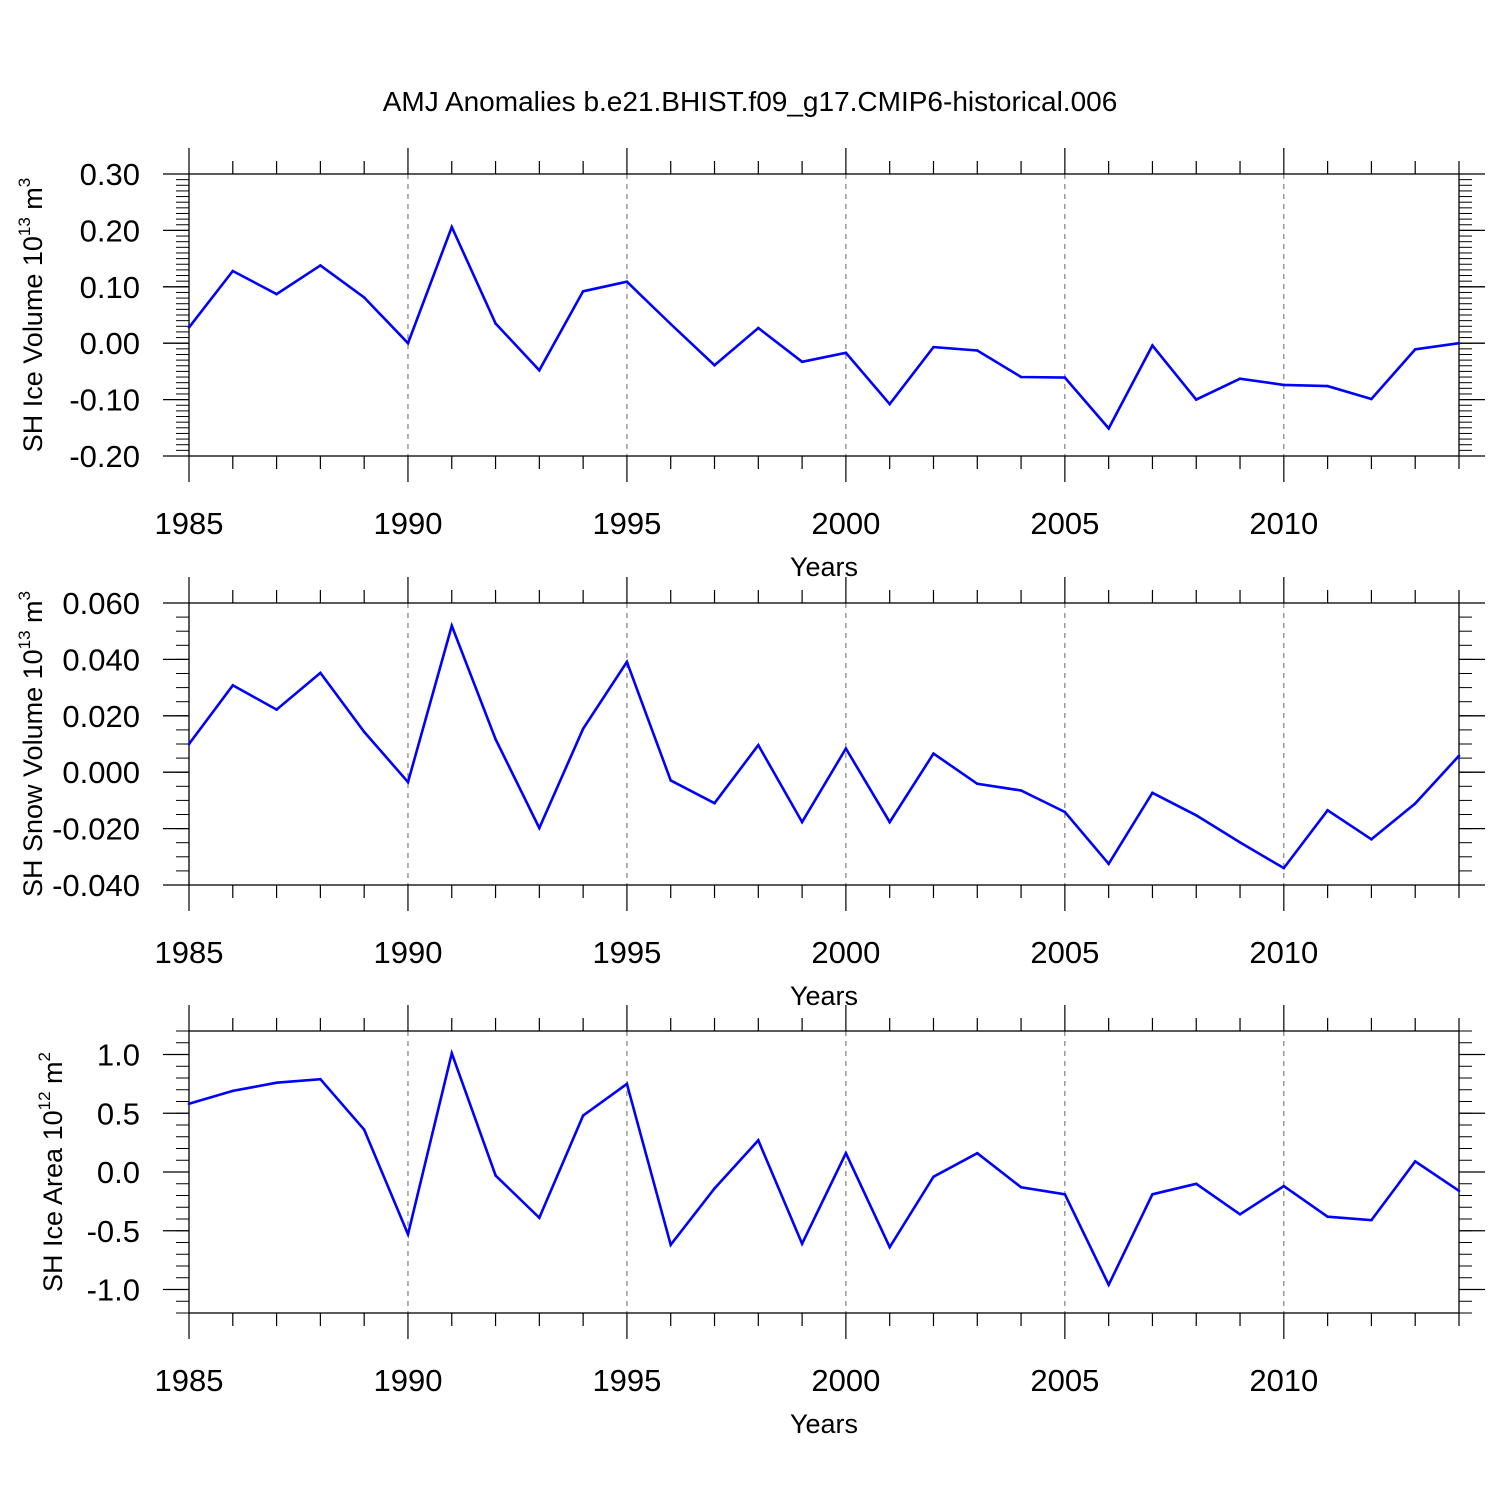 The height and width of the screenshot is (1500, 1500). What do you see at coordinates (51, 1172) in the screenshot?
I see `y-axis-label: SH Ice Area 1012 m2` at bounding box center [51, 1172].